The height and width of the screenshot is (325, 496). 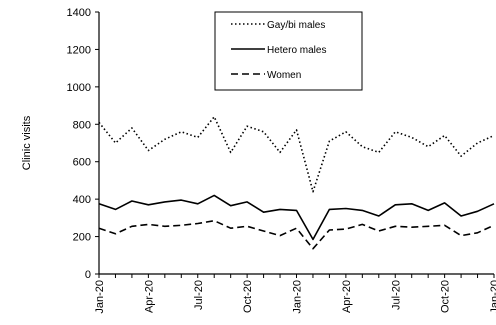 What do you see at coordinates (79, 50) in the screenshot?
I see `y-tick-label: 1200` at bounding box center [79, 50].